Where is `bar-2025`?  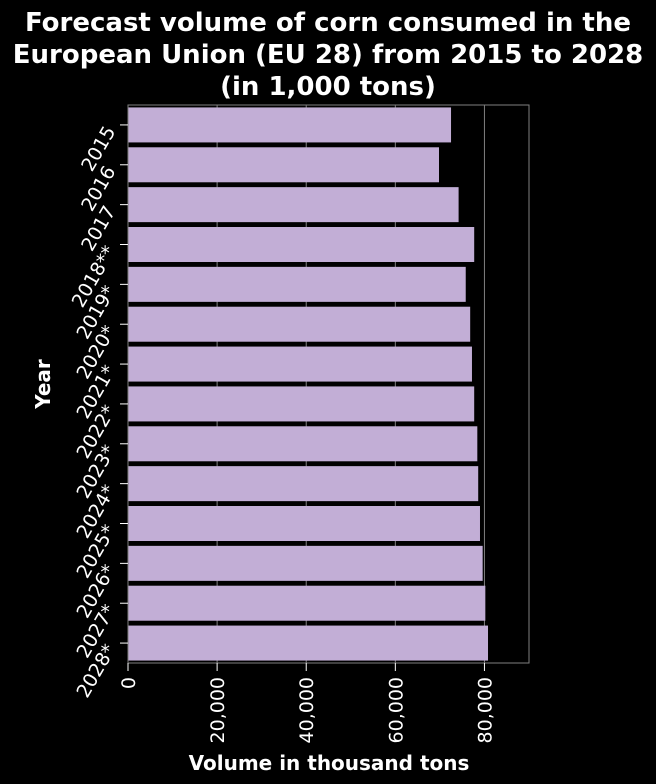 bar-2025 is located at coordinates (304, 523).